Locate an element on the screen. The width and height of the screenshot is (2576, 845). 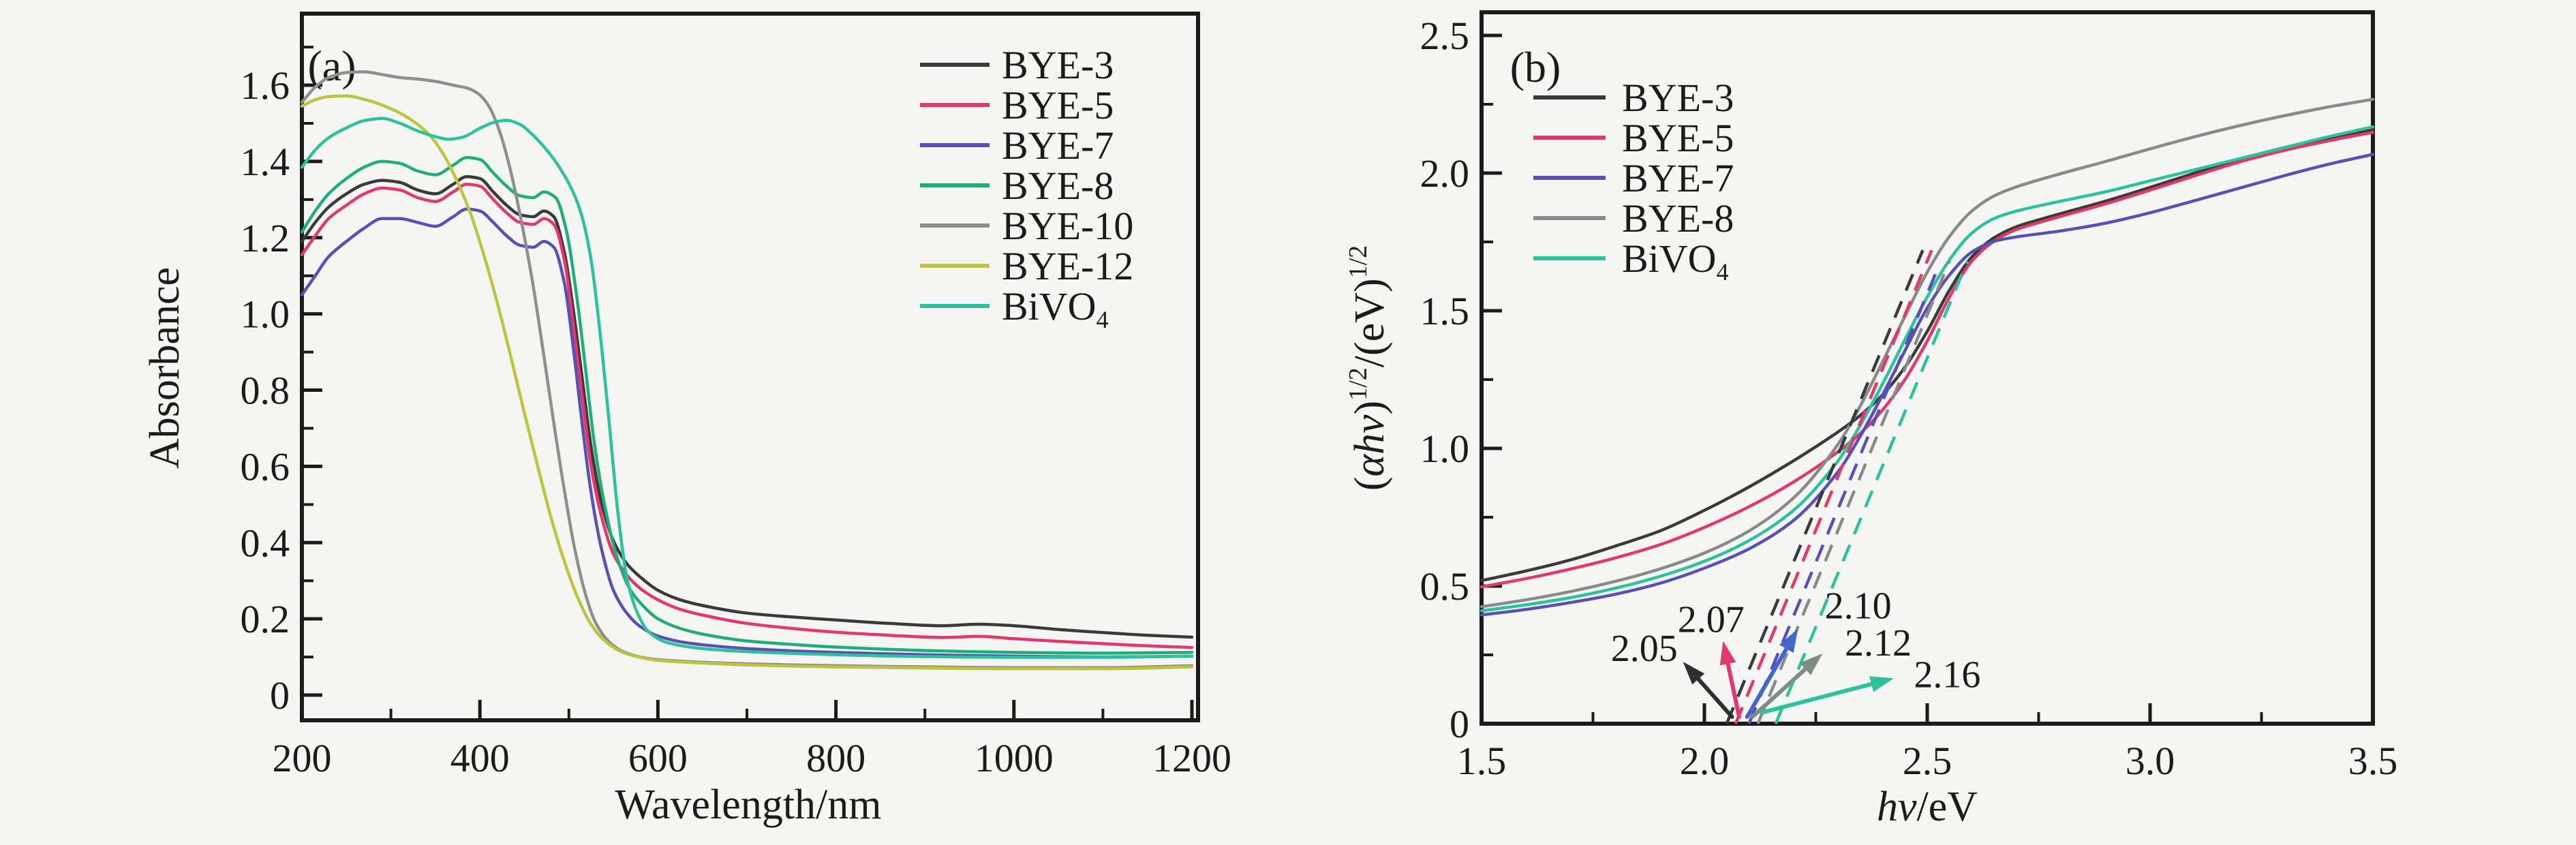
y-tick-label: 1.4 is located at coordinates (265, 162).